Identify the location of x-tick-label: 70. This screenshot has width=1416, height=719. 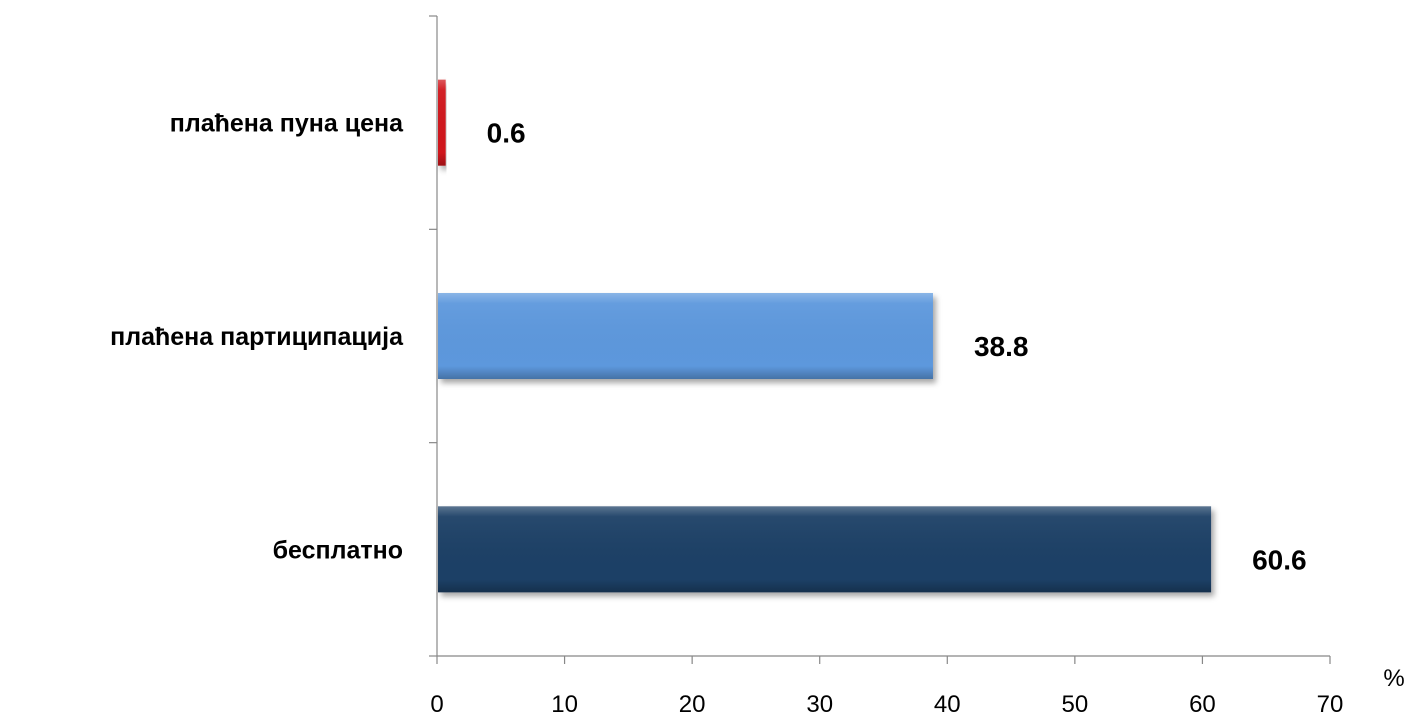
(1330, 704).